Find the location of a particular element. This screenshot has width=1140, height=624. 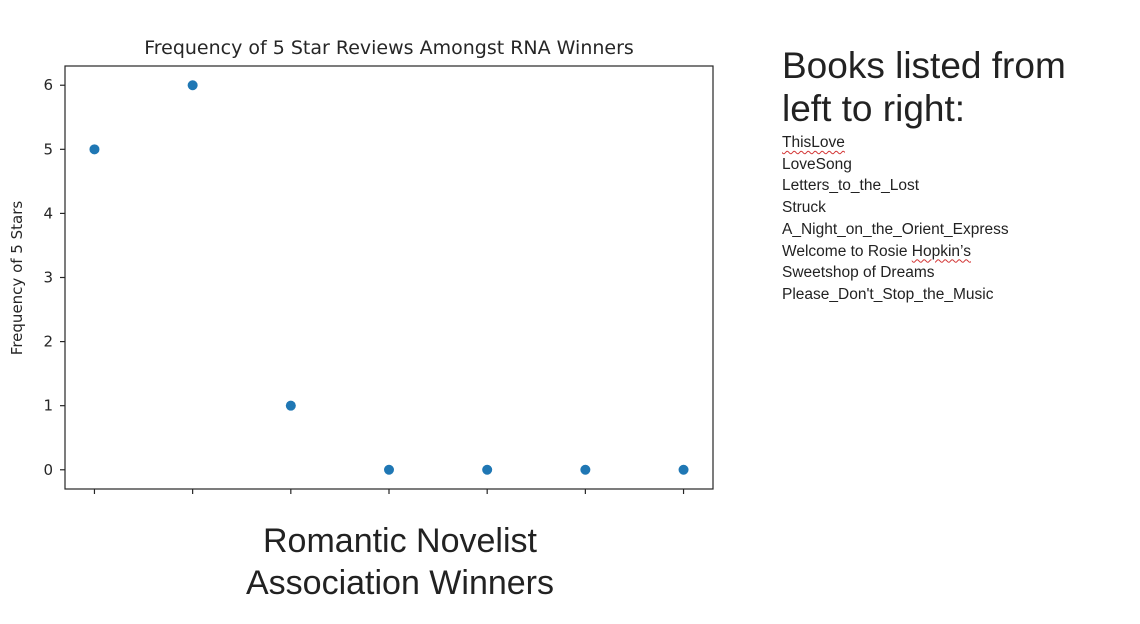

book-title: Please_Don't_Stop_the_Music is located at coordinates (888, 294).